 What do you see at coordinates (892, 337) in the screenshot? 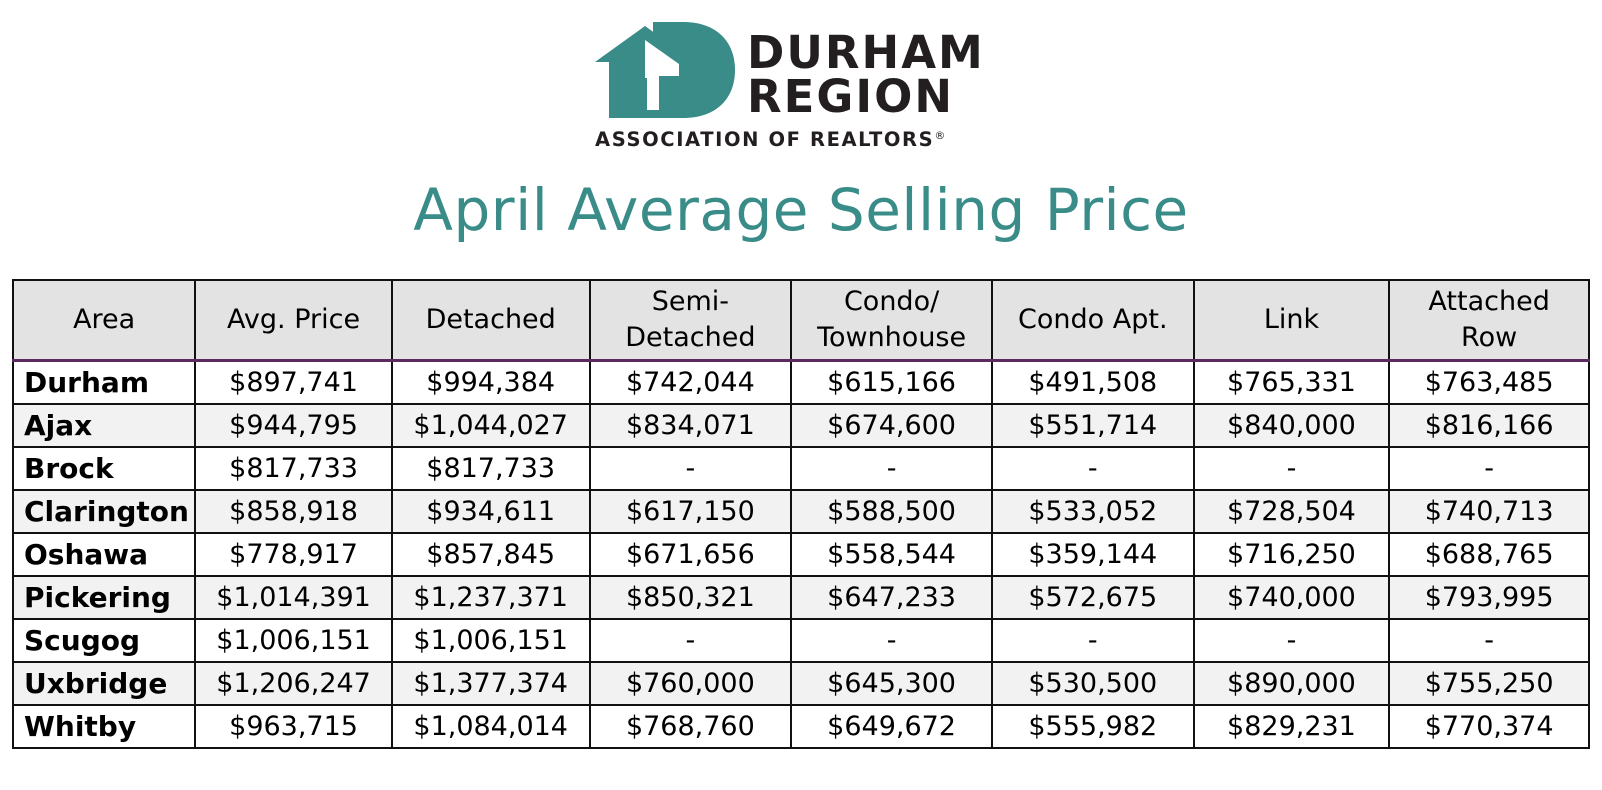
I see `column-header-line: Townhouse` at bounding box center [892, 337].